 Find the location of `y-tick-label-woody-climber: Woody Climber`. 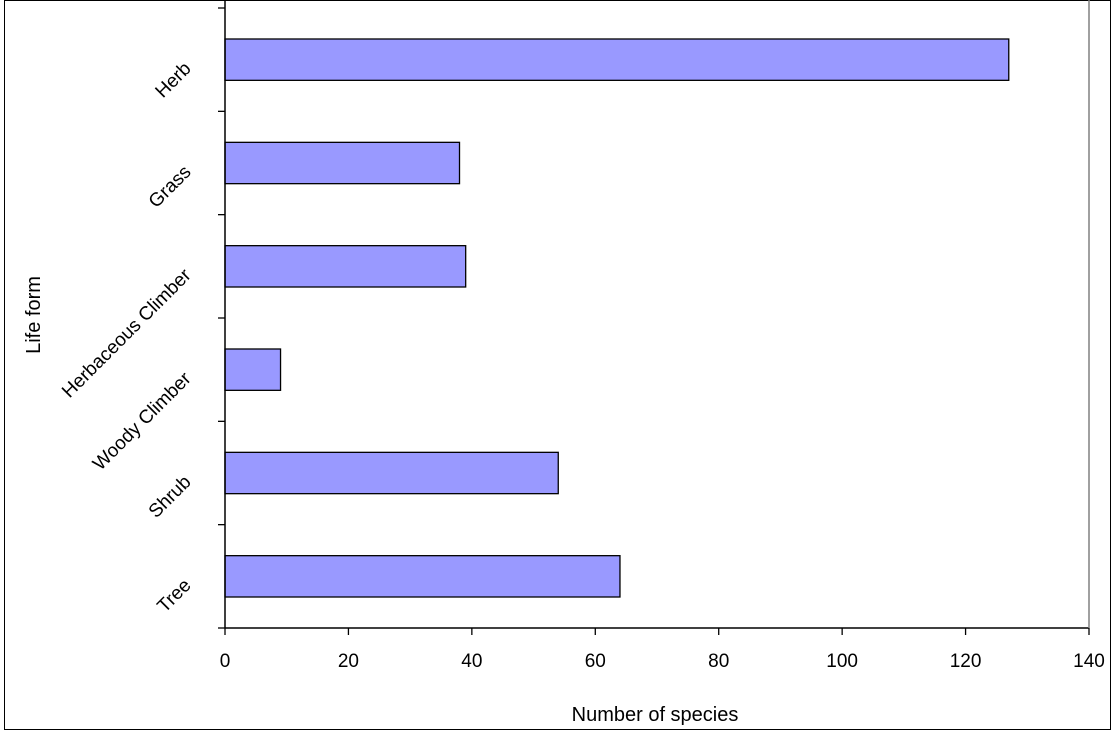

y-tick-label-woody-climber: Woody Climber is located at coordinates (142, 421).